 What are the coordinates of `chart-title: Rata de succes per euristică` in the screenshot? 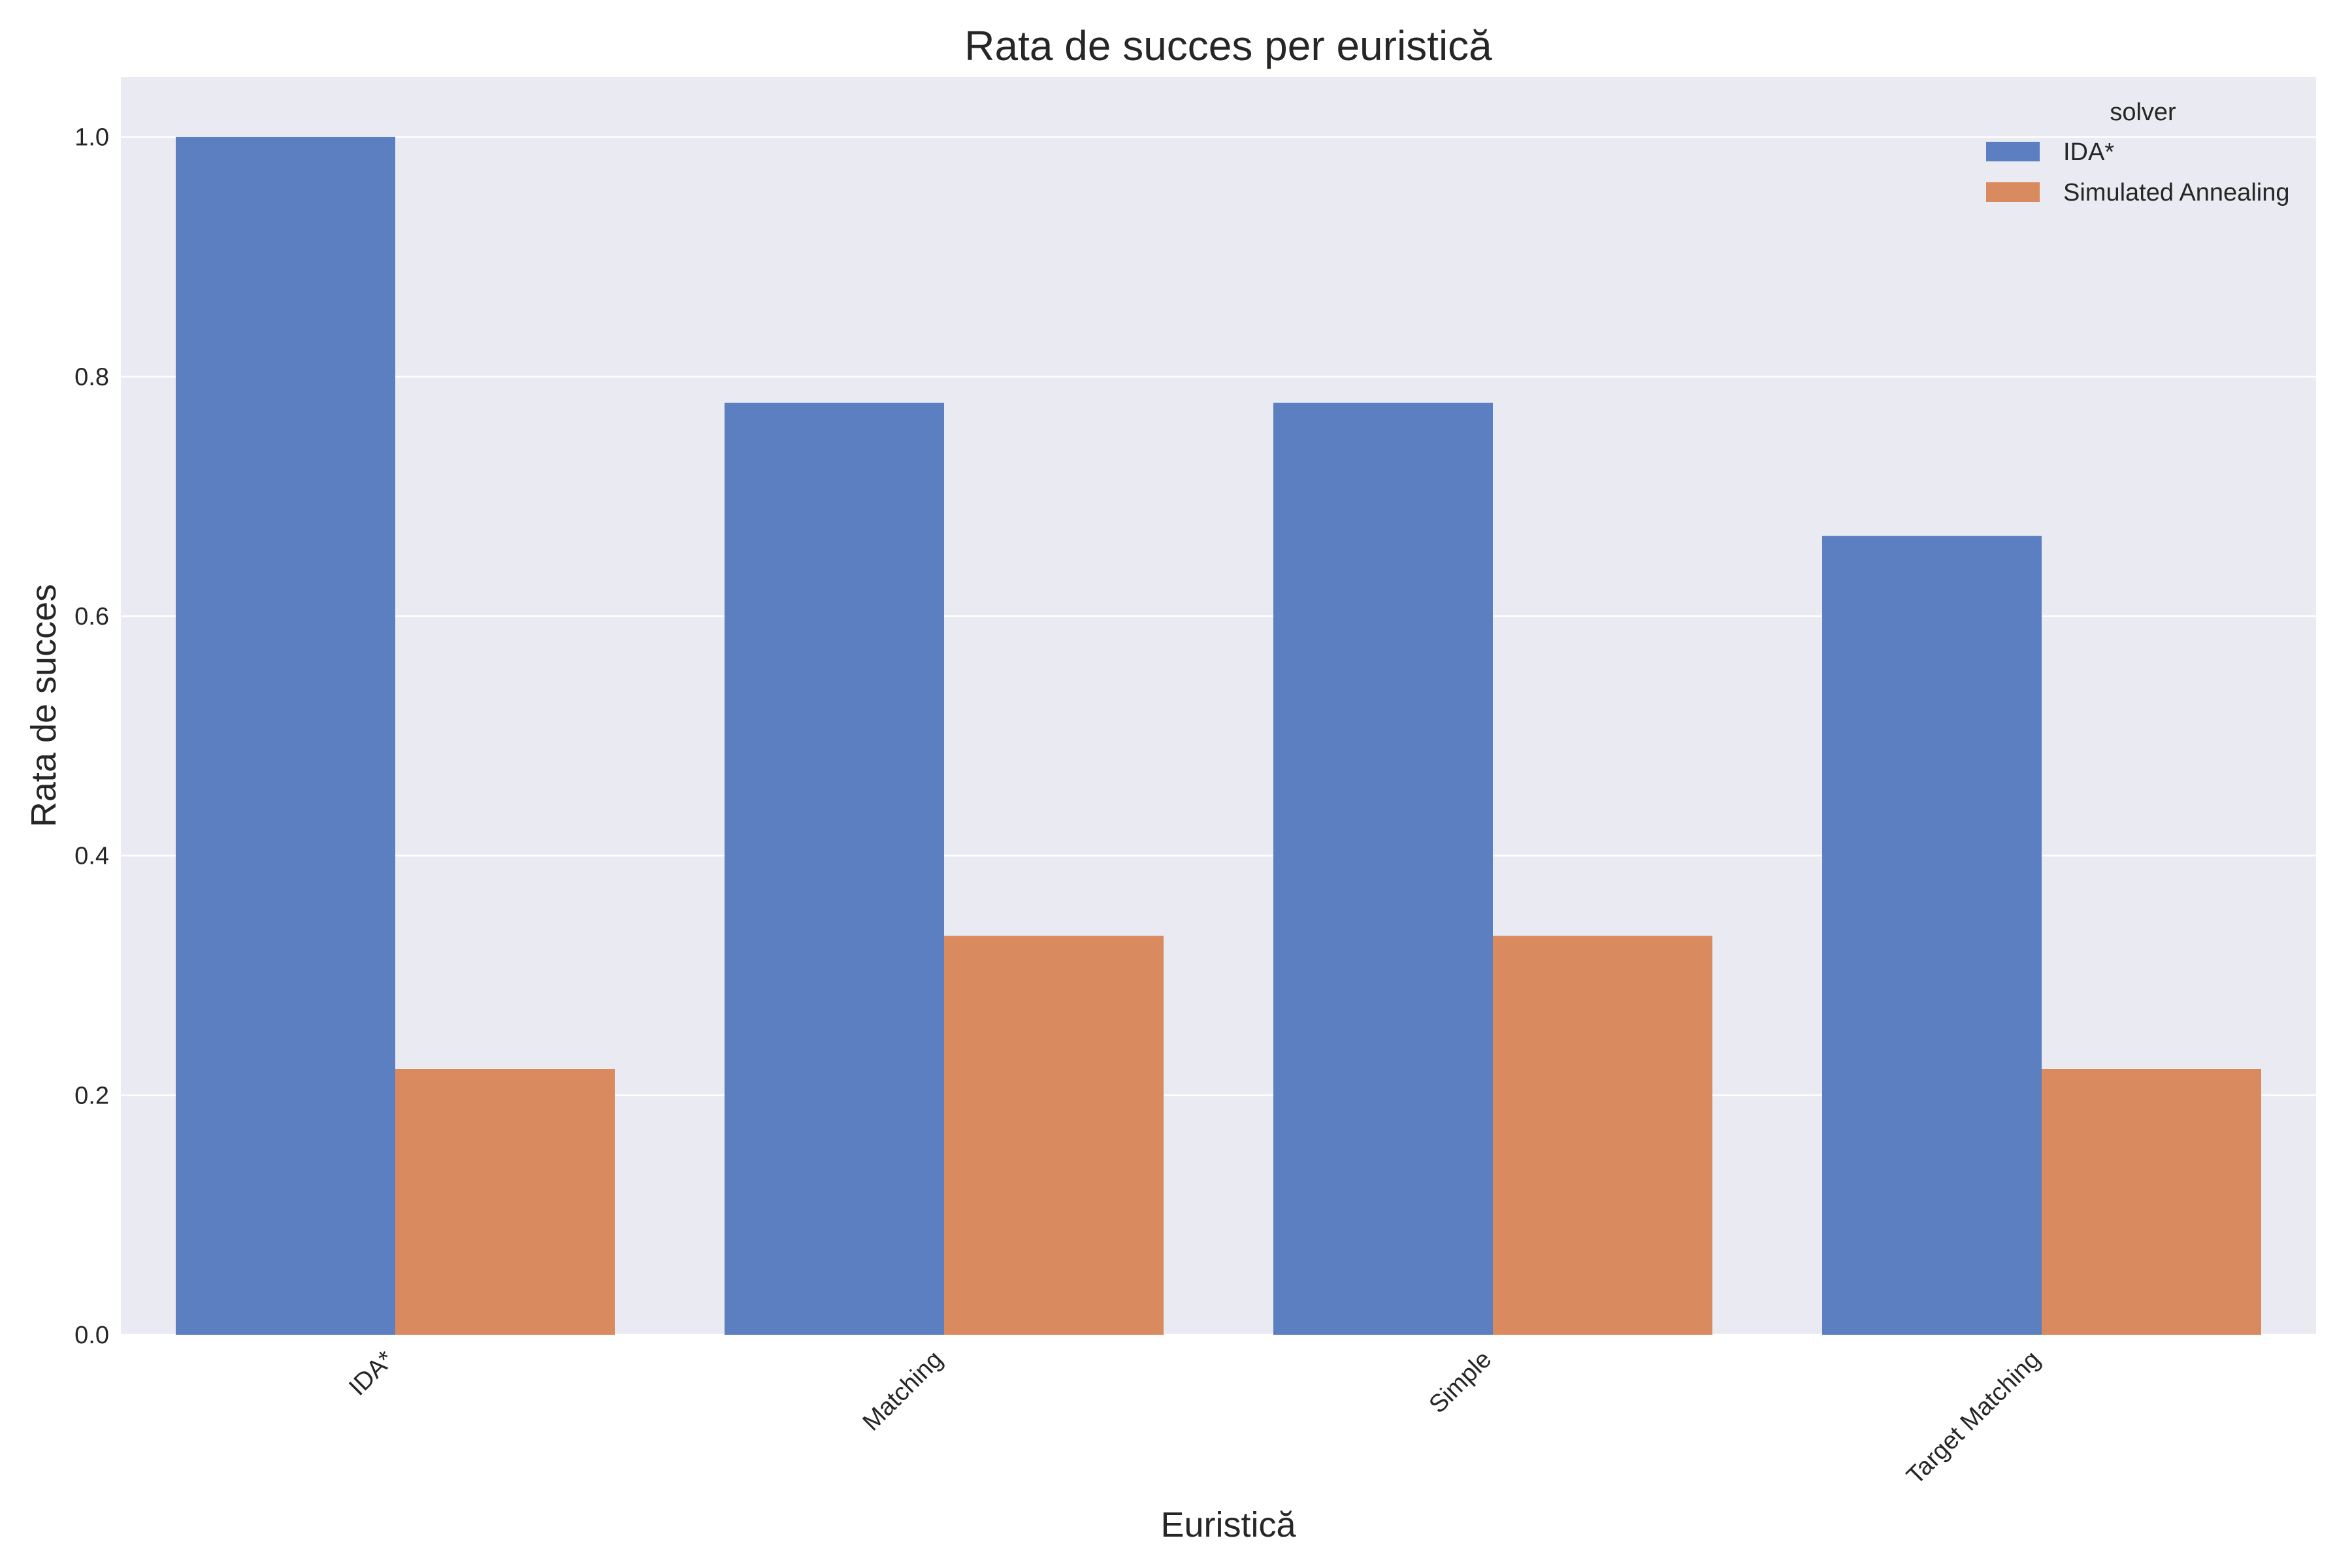 It's located at (1228, 45).